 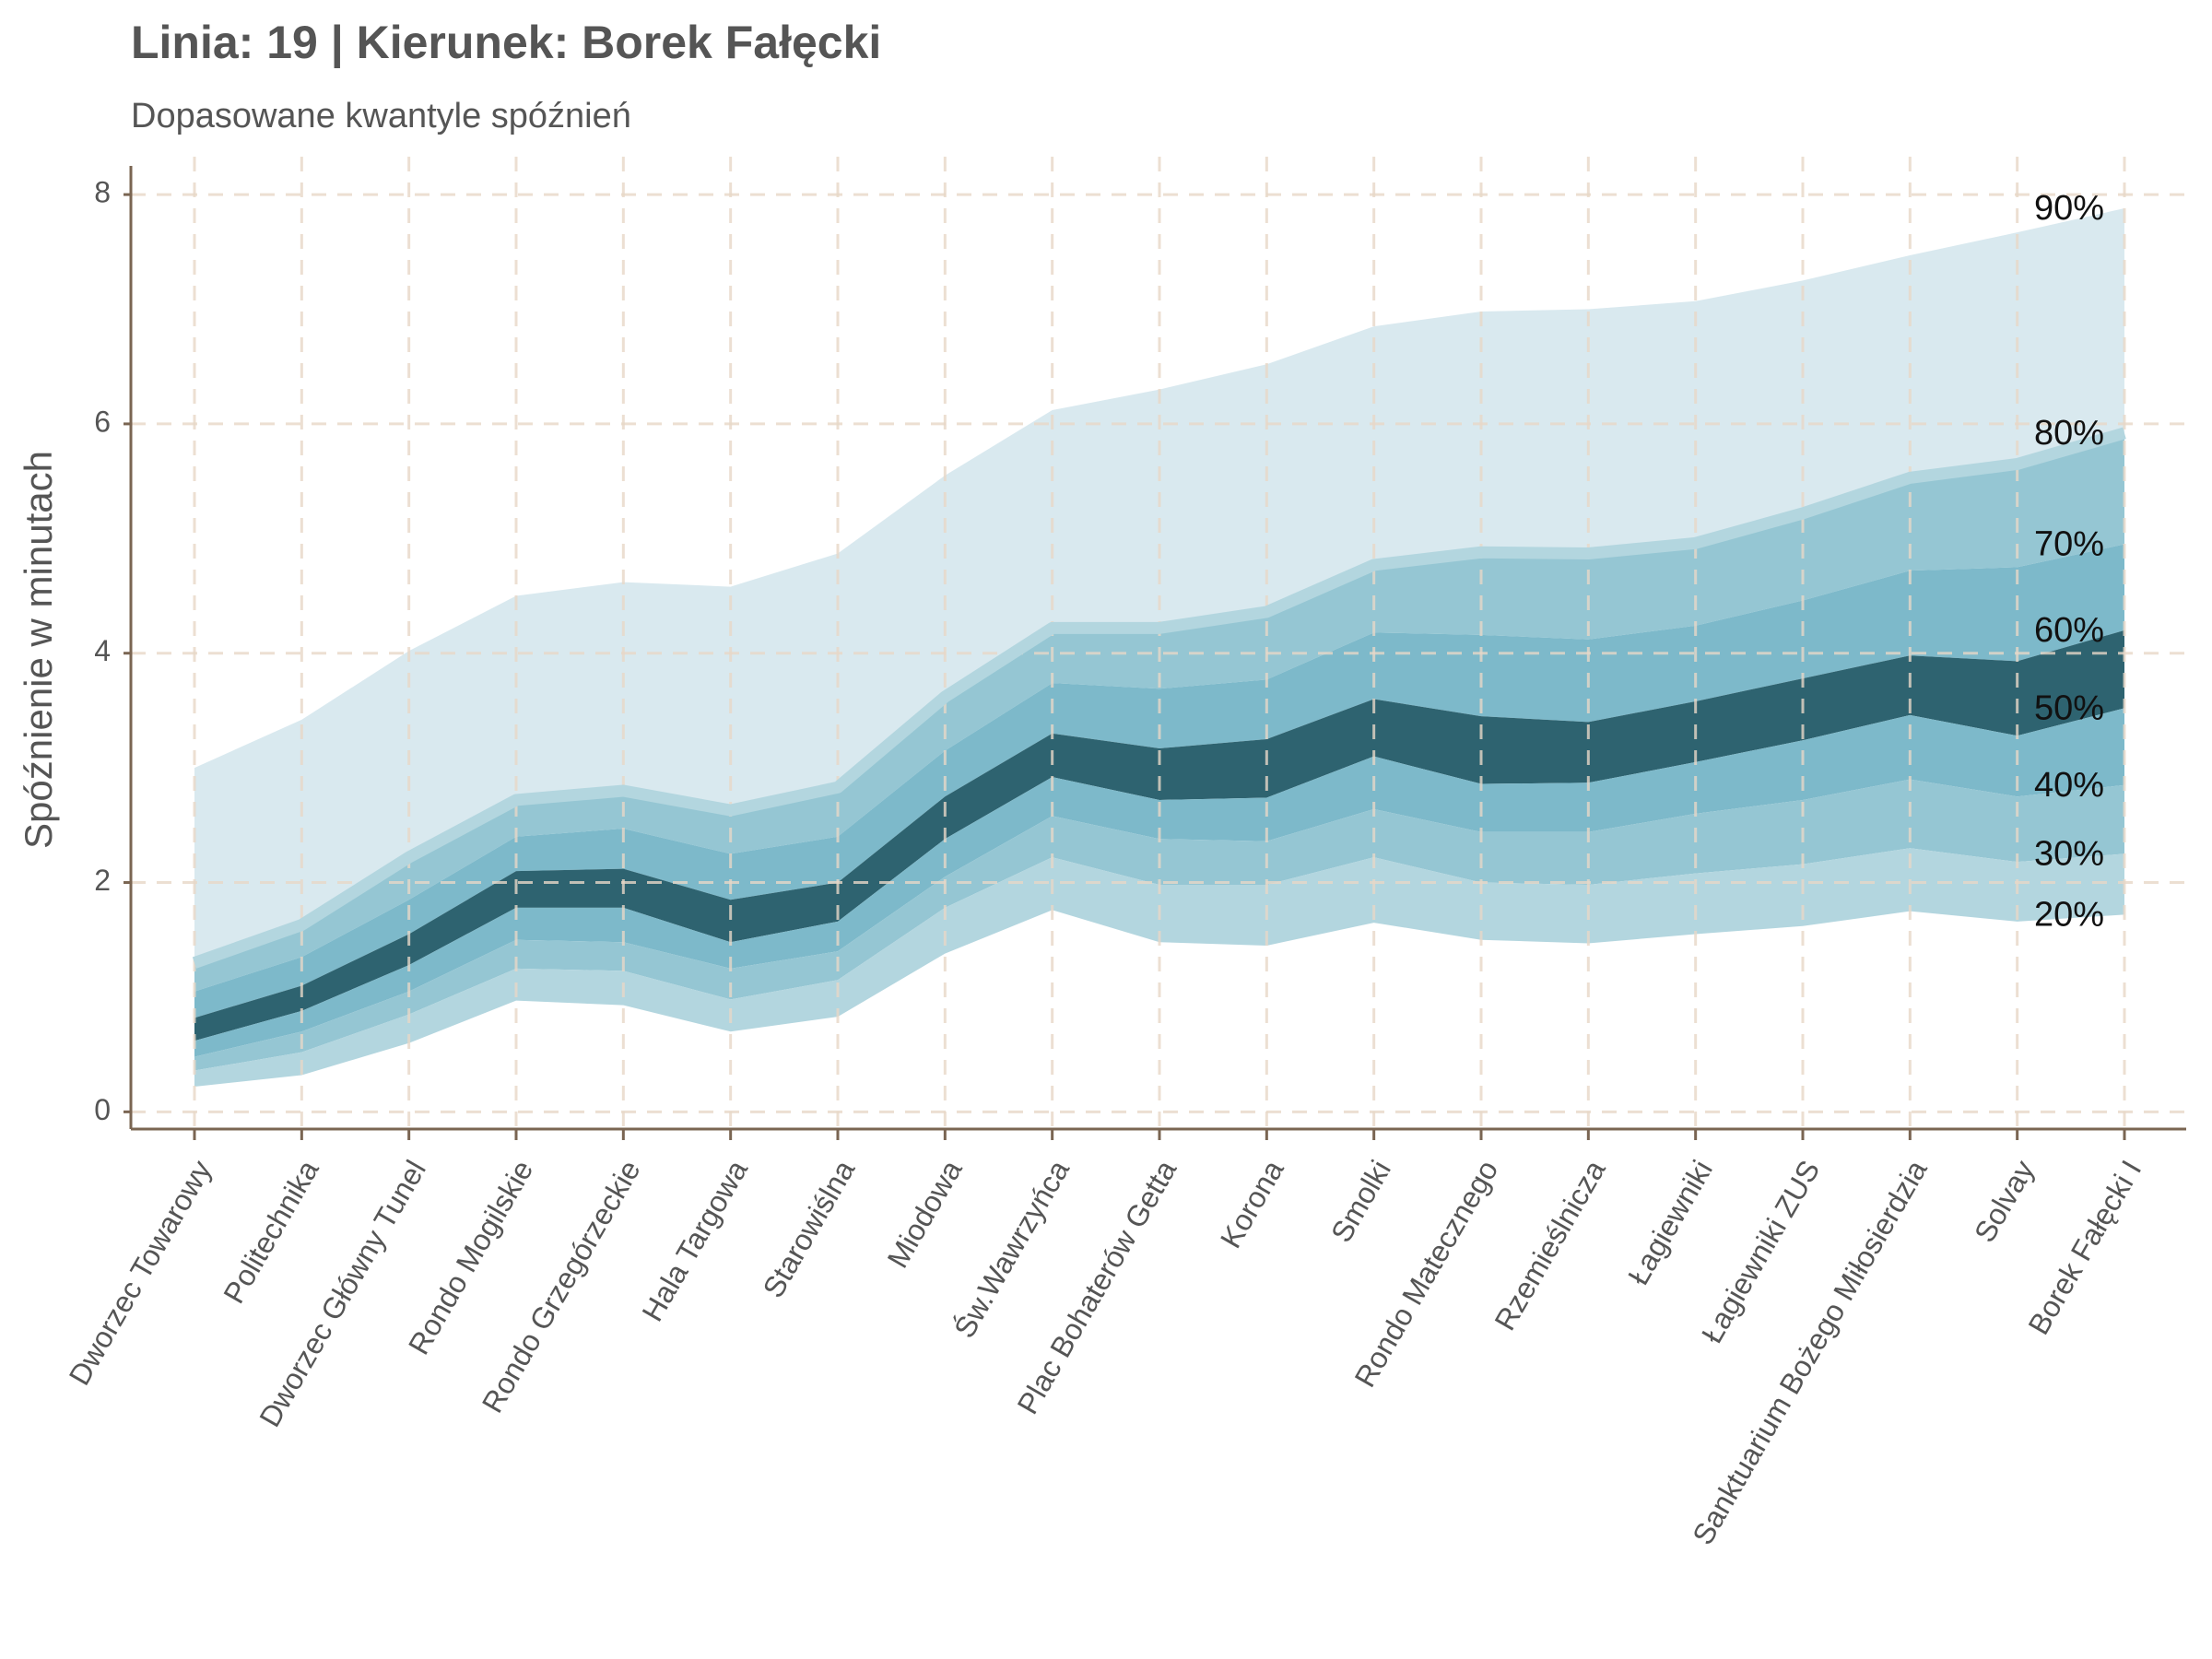 I want to click on quantile-label: 50%, so click(x=2069, y=707).